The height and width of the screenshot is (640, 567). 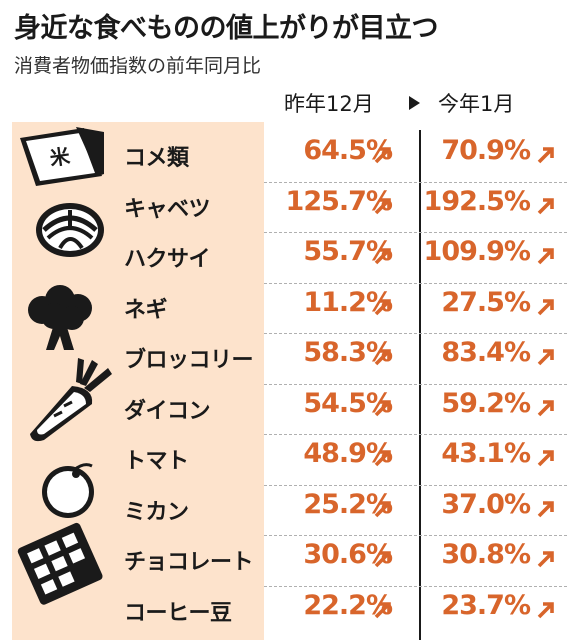 I want to click on value-jan: 30.8%, so click(x=486, y=554).